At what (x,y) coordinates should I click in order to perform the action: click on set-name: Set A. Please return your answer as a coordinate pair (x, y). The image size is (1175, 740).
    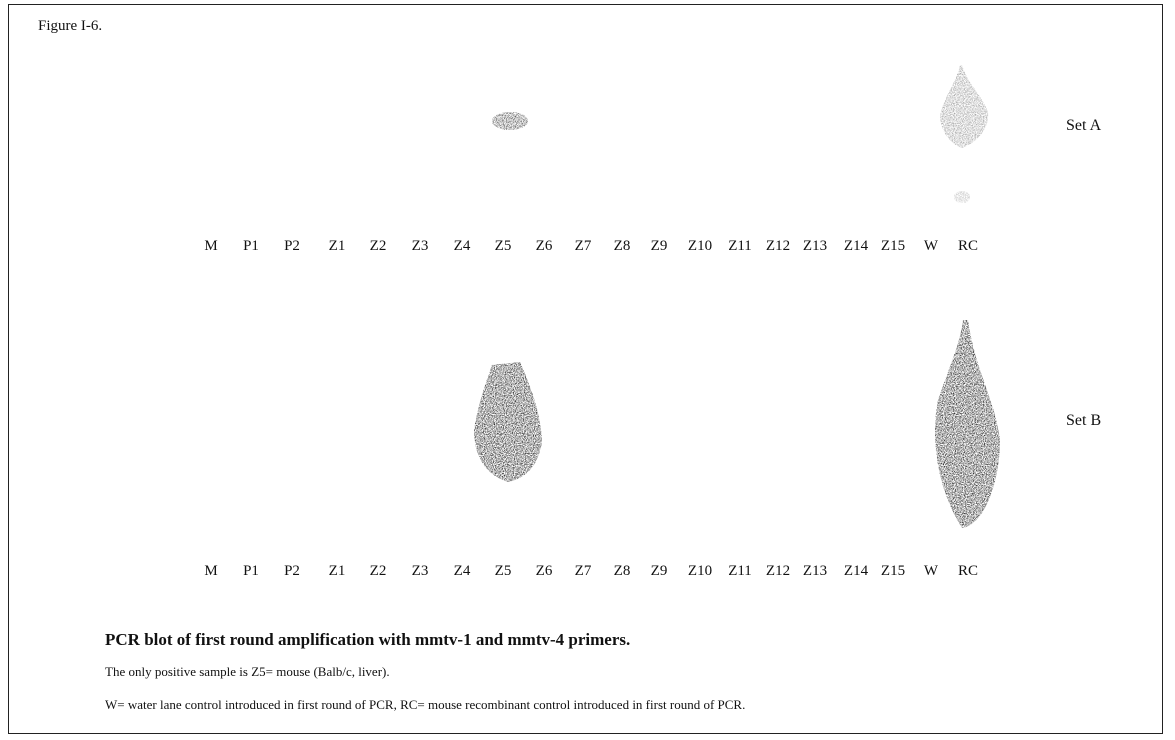
    Looking at the image, I should click on (1084, 125).